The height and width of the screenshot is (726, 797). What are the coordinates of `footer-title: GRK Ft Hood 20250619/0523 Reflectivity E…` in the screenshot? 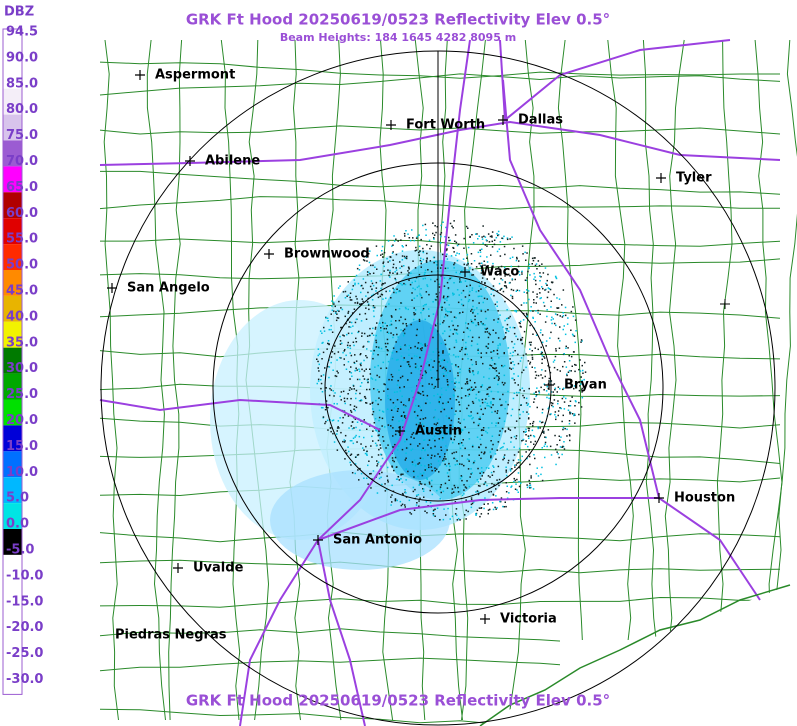 It's located at (398, 701).